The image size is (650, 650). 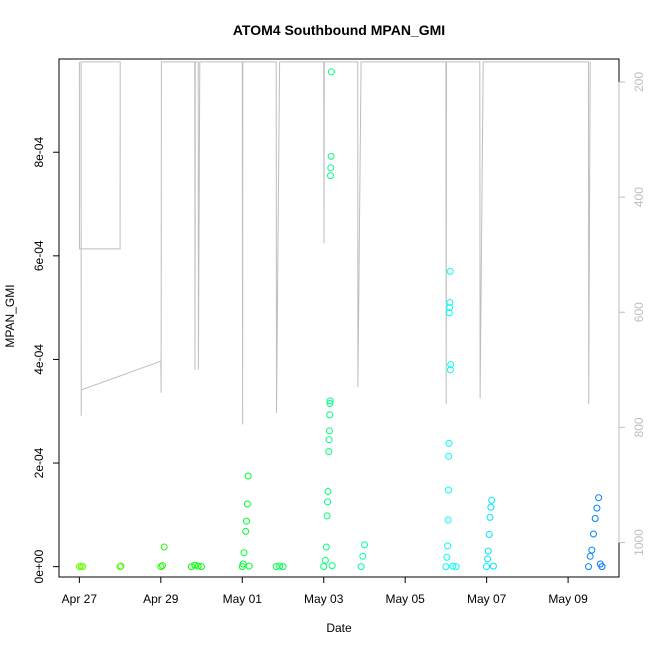 What do you see at coordinates (487, 599) in the screenshot?
I see `x-tick-label: May 07` at bounding box center [487, 599].